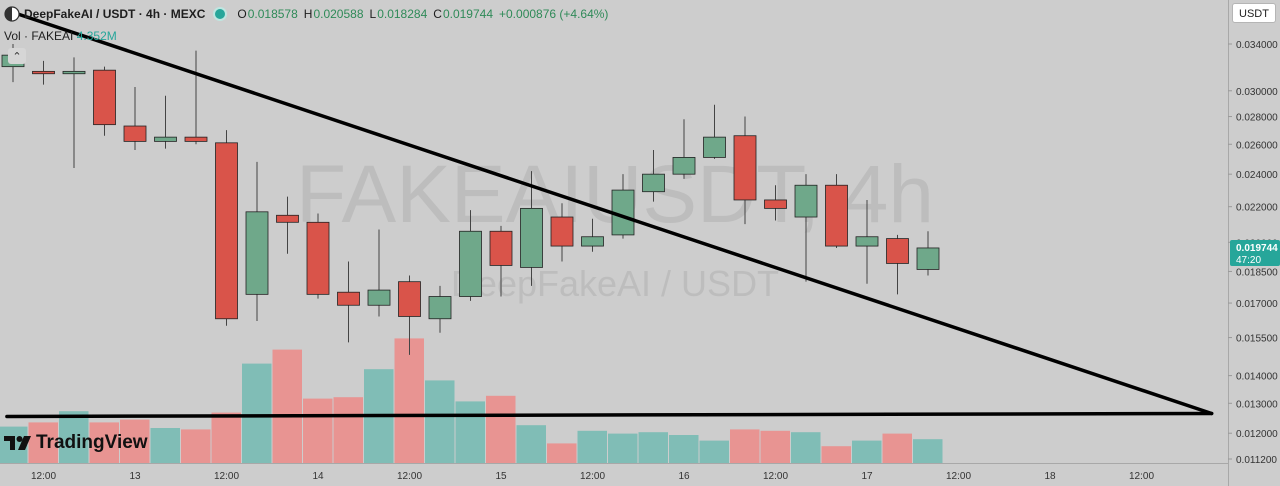 Image resolution: width=1280 pixels, height=486 pixels. What do you see at coordinates (1257, 118) in the screenshot?
I see `price-tick-label: 0.028000` at bounding box center [1257, 118].